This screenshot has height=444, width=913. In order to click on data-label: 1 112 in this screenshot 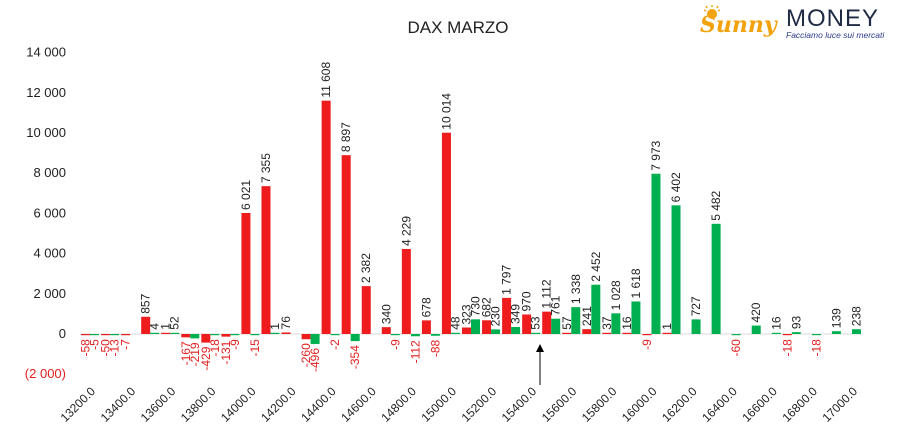, I will do `click(547, 293)`.